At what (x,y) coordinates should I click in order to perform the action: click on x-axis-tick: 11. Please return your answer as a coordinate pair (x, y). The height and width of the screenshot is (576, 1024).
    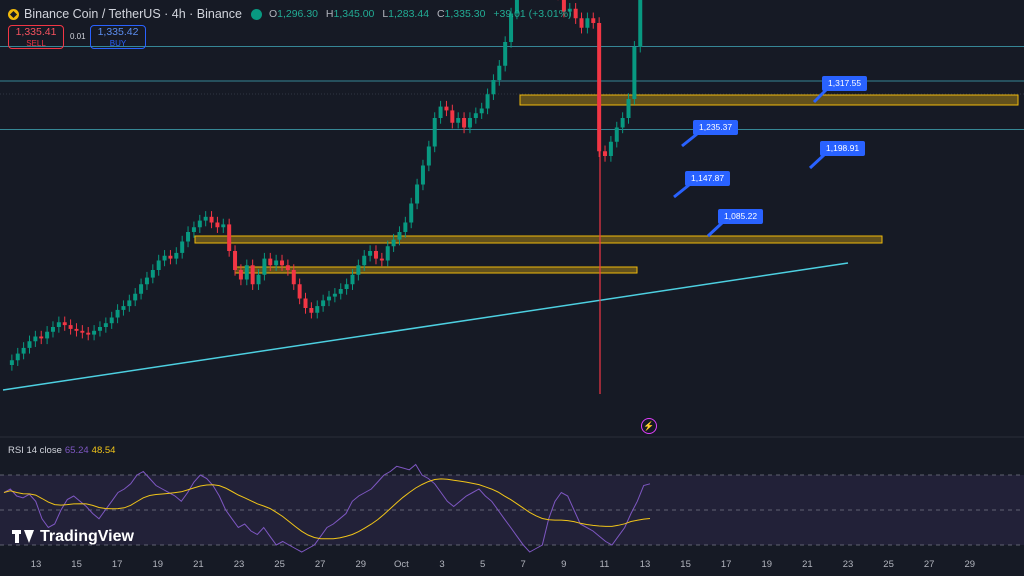
    Looking at the image, I should click on (604, 564).